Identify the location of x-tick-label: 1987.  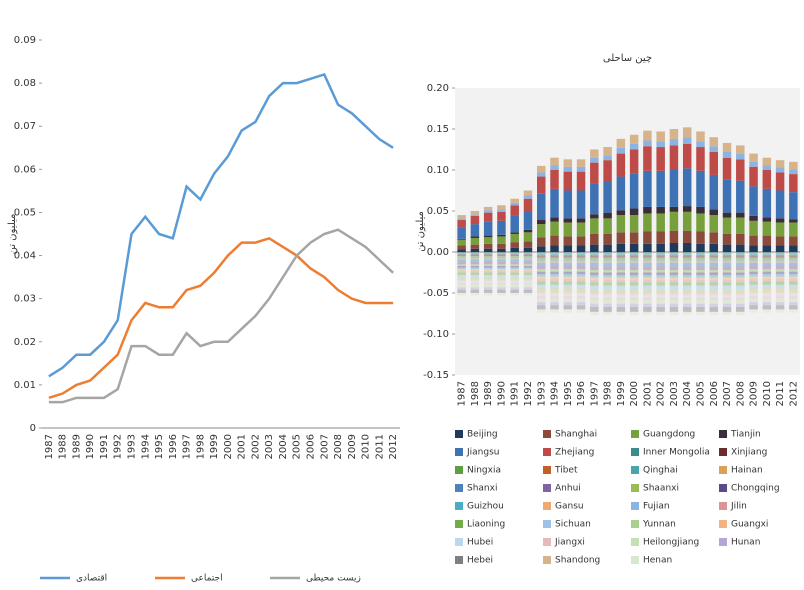
(49, 446).